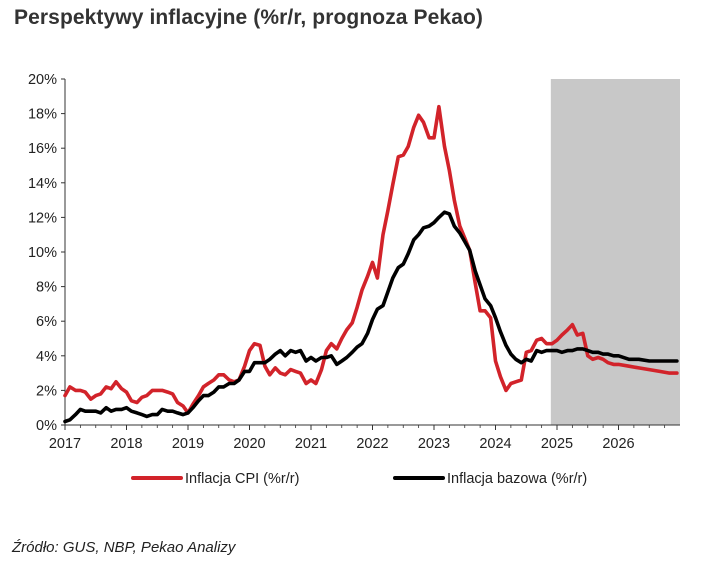 This screenshot has height=577, width=703. Describe the element at coordinates (42, 184) in the screenshot. I see `y-tick-label: 14%` at that location.